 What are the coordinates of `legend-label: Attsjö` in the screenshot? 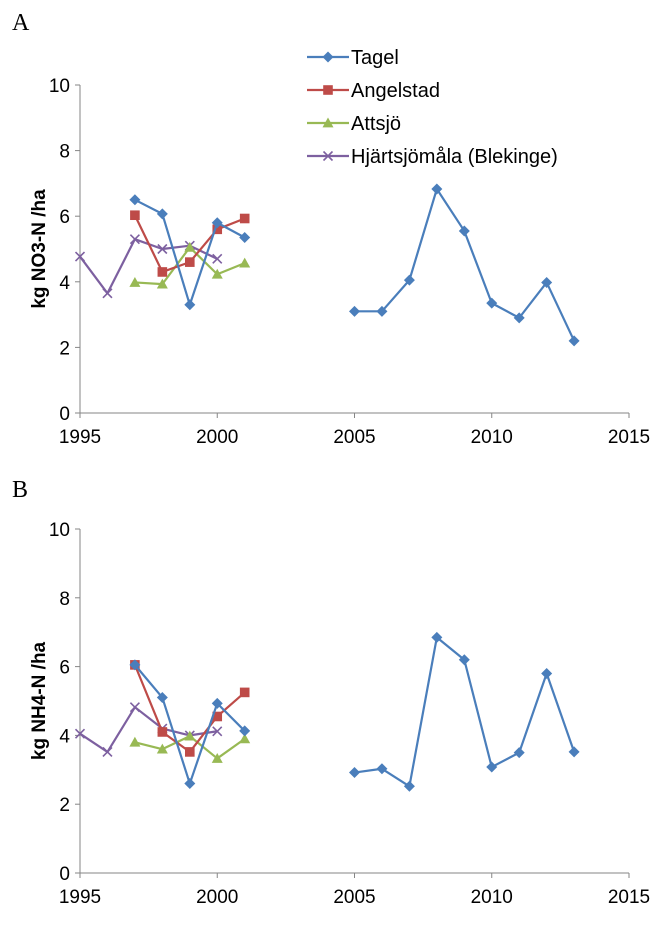 It's located at (376, 124).